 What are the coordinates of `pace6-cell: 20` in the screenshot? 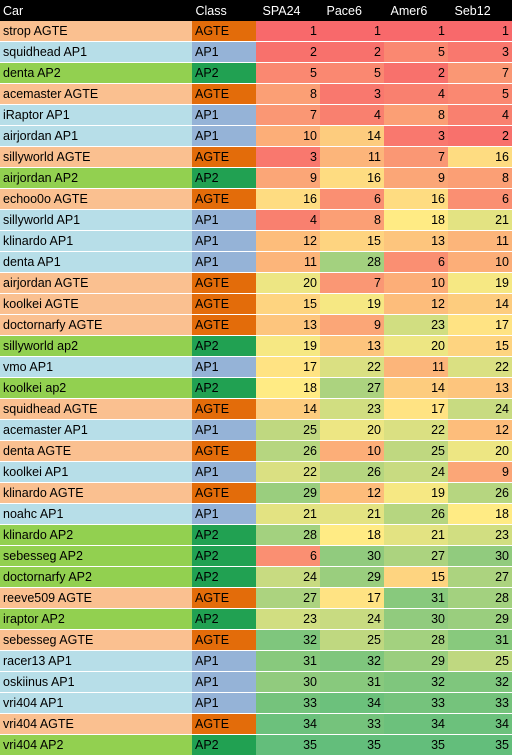 It's located at (352, 430).